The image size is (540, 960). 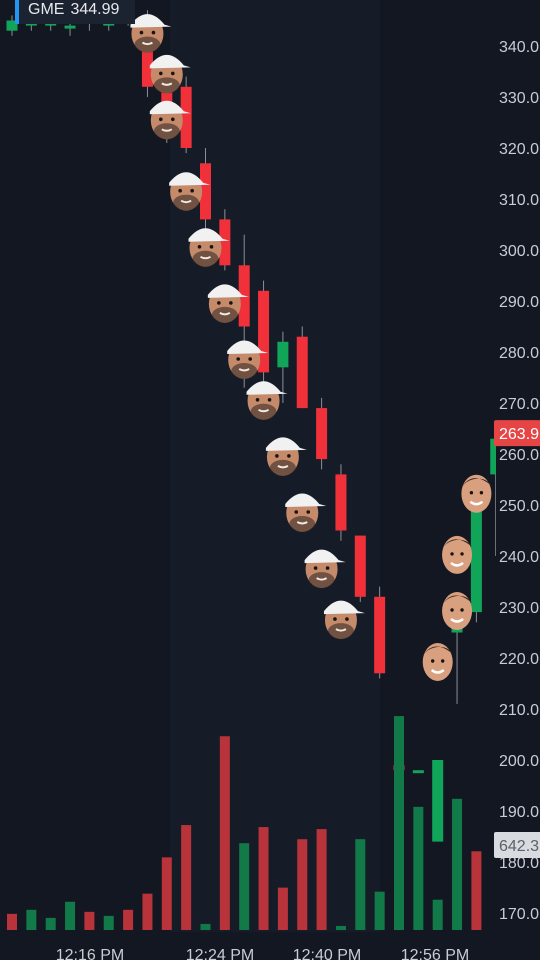 I want to click on time-tick-label: 12:56 PM, so click(x=435, y=953).